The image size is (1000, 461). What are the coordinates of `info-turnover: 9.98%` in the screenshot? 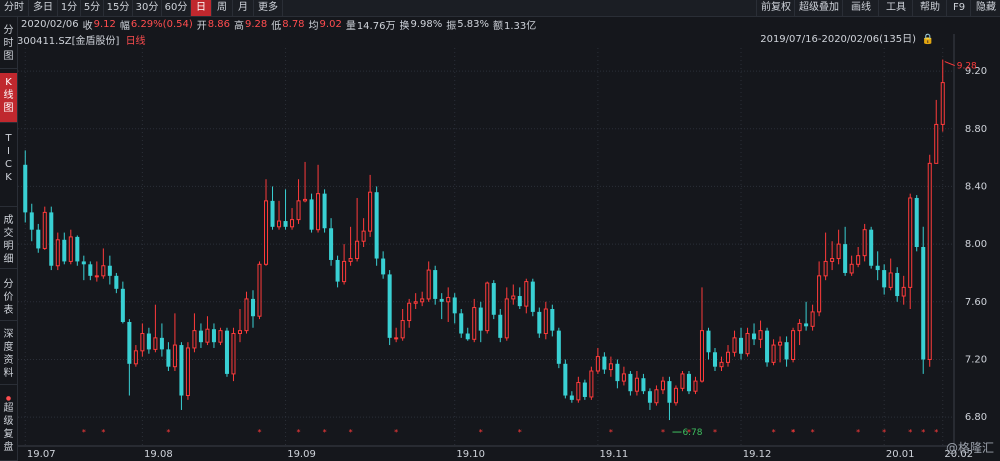 It's located at (426, 24).